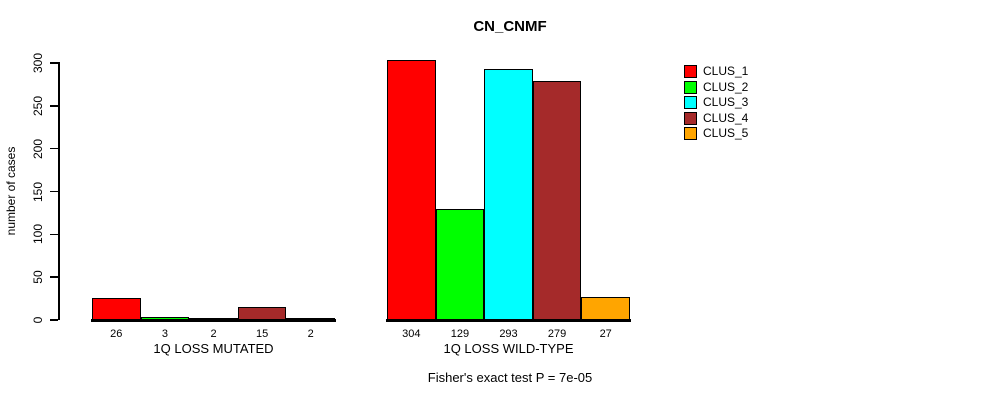 The height and width of the screenshot is (400, 990). Describe the element at coordinates (508, 334) in the screenshot. I see `bar-value-label: 293` at that location.